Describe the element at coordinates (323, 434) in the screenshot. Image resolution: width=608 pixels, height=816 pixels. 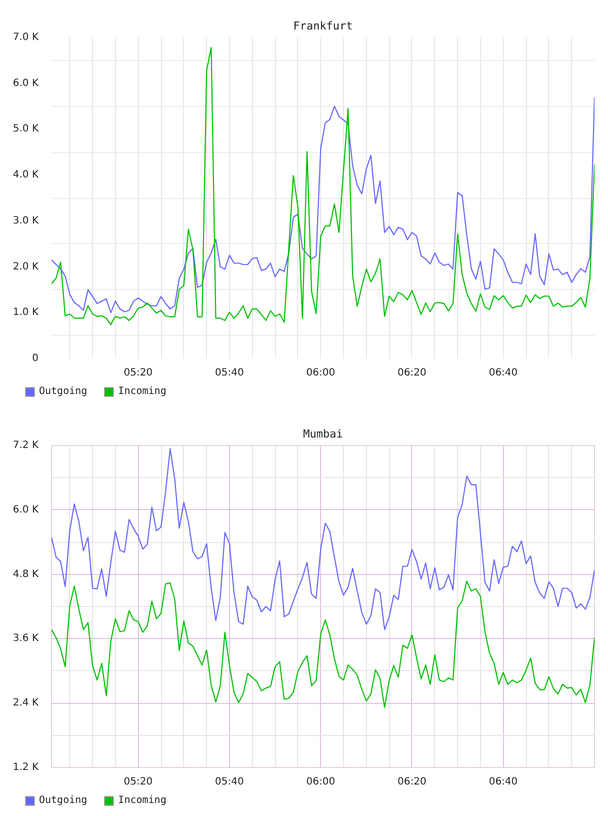
I see `chart-title: Mumbai` at that location.